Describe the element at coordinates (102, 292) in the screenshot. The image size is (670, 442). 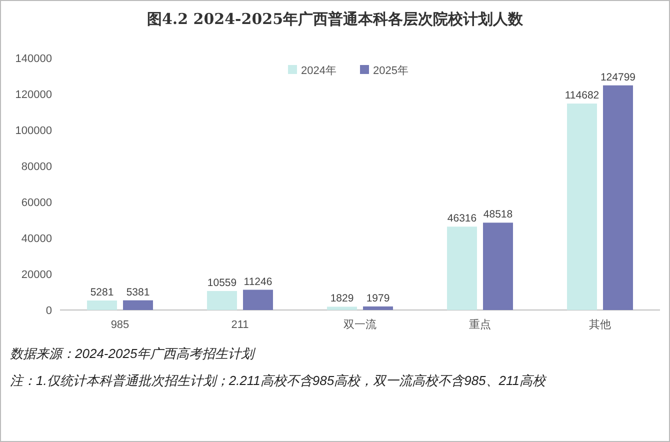
I see `data-label: 5281` at that location.